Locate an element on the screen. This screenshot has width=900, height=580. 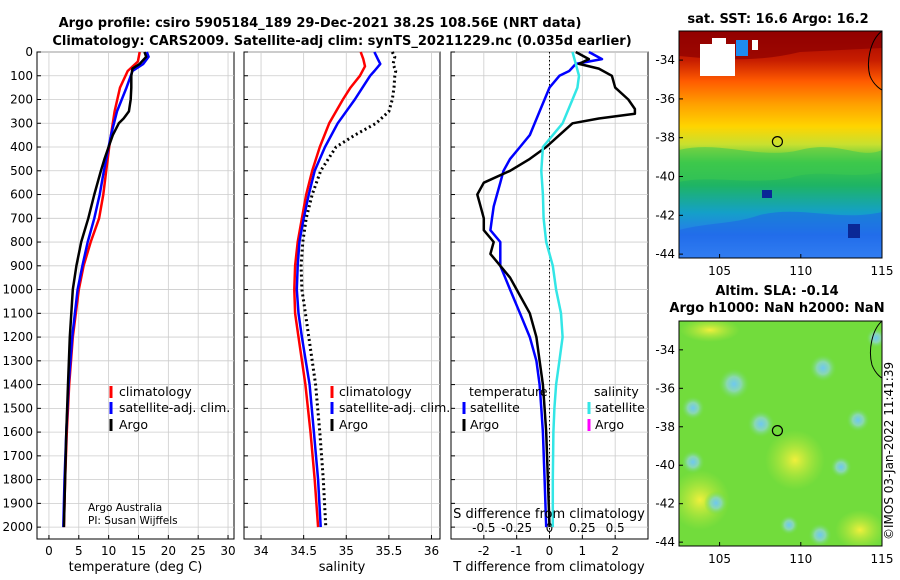
sla_map-ytick-label: -40 is located at coordinates (665, 465).